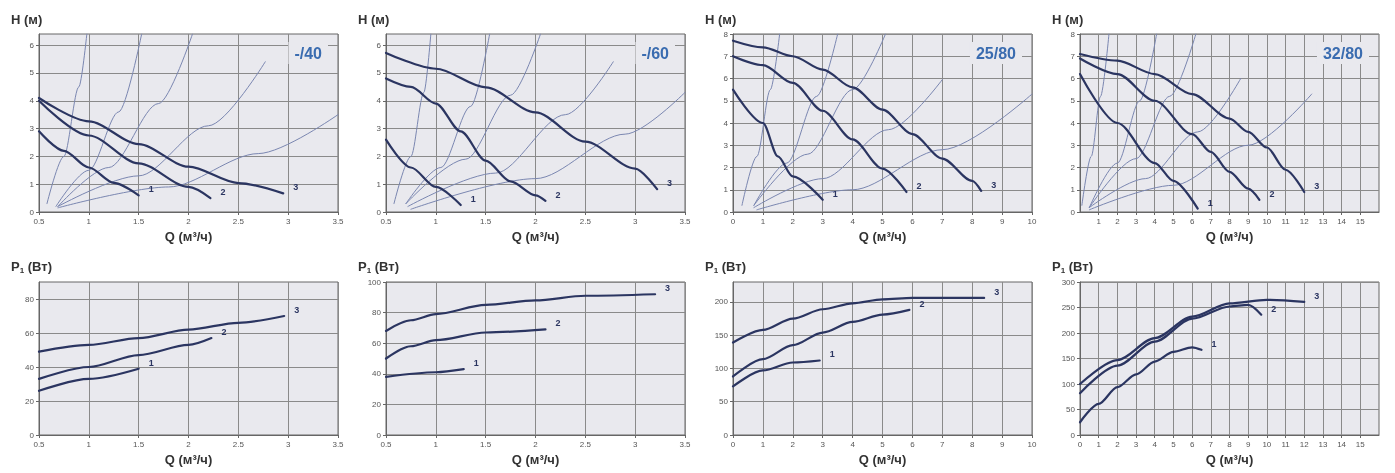  Describe the element at coordinates (1073, 145) in the screenshot. I see `y-tick-label: 3` at that location.